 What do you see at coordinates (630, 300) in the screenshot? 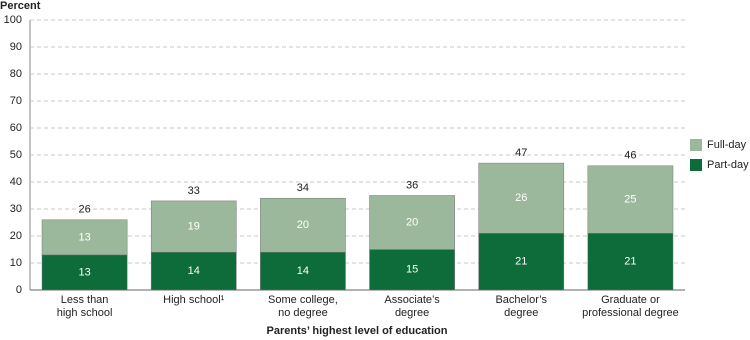
I see `x-tick-label: Graduate or` at bounding box center [630, 300].